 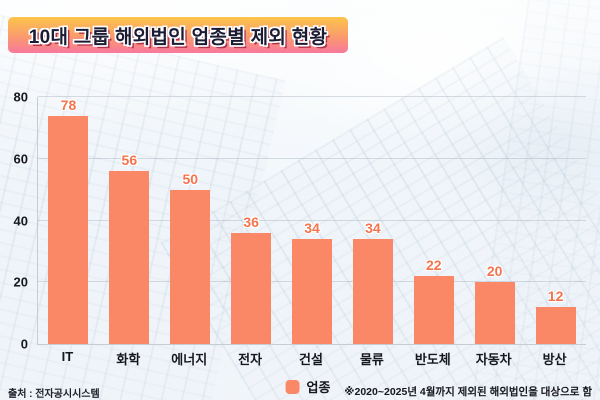 I want to click on bar-value-label: 36, so click(x=251, y=221).